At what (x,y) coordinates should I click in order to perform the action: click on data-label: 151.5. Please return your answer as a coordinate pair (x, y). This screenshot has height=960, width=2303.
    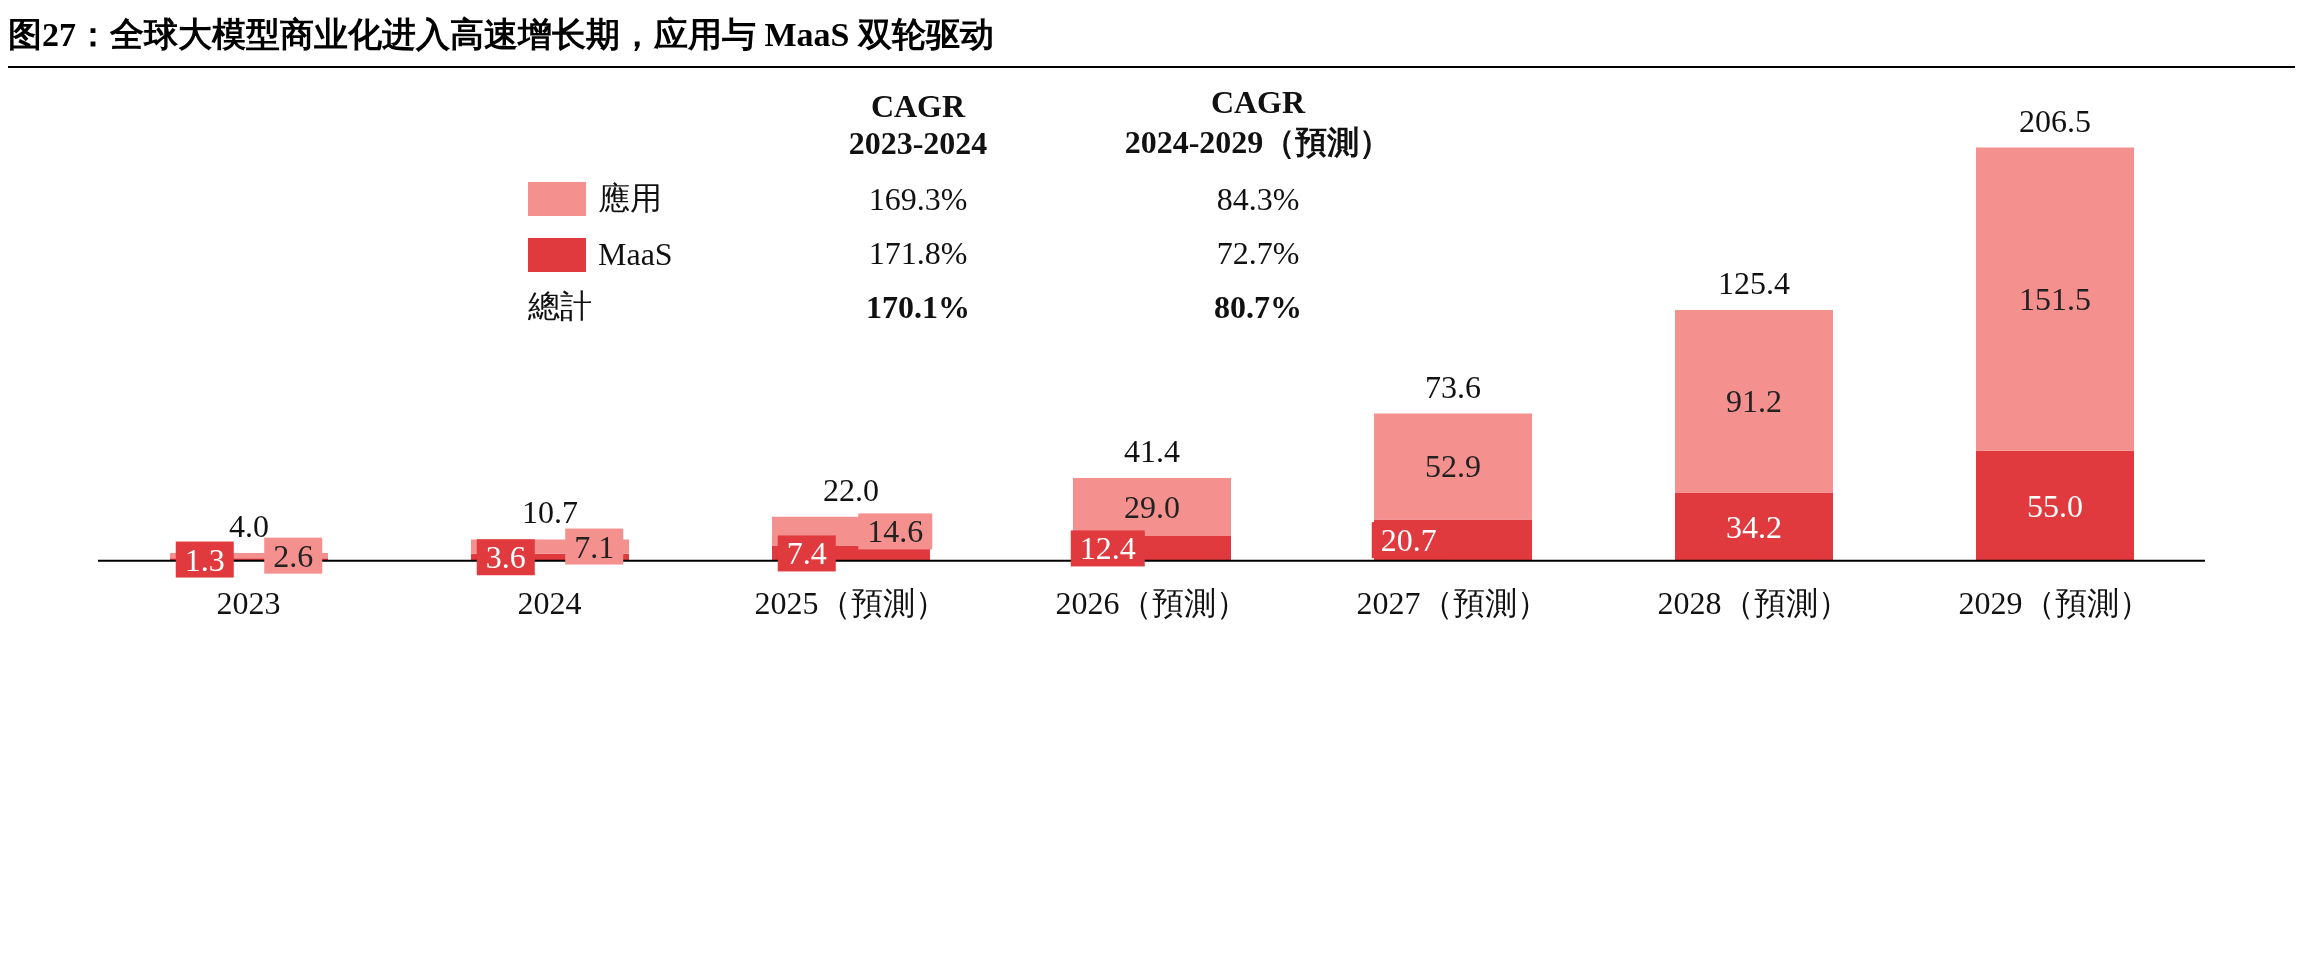
    Looking at the image, I should click on (2055, 299).